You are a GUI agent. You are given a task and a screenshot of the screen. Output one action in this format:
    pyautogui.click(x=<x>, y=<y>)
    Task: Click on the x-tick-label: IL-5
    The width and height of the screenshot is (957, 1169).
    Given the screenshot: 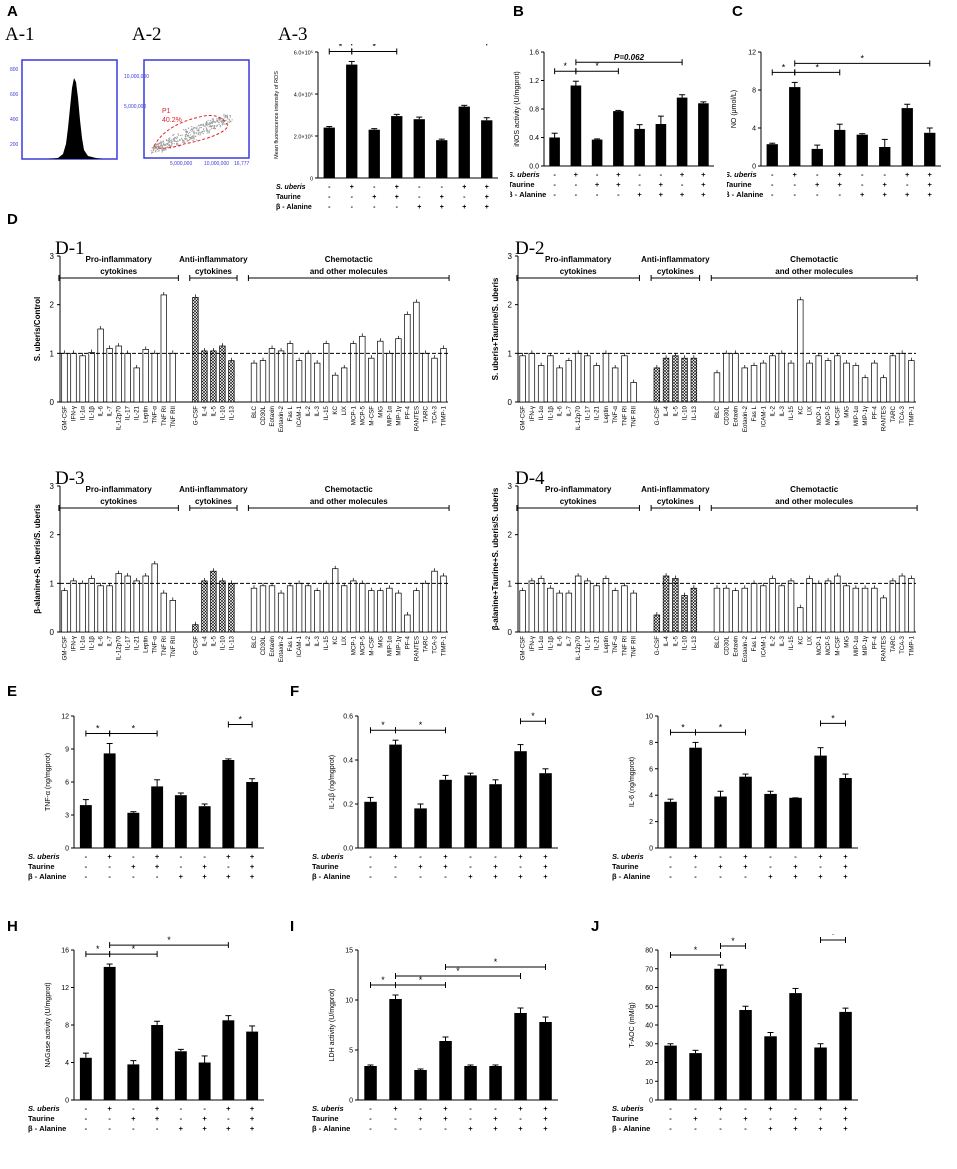 What is the action you would take?
    pyautogui.click(x=213, y=640)
    